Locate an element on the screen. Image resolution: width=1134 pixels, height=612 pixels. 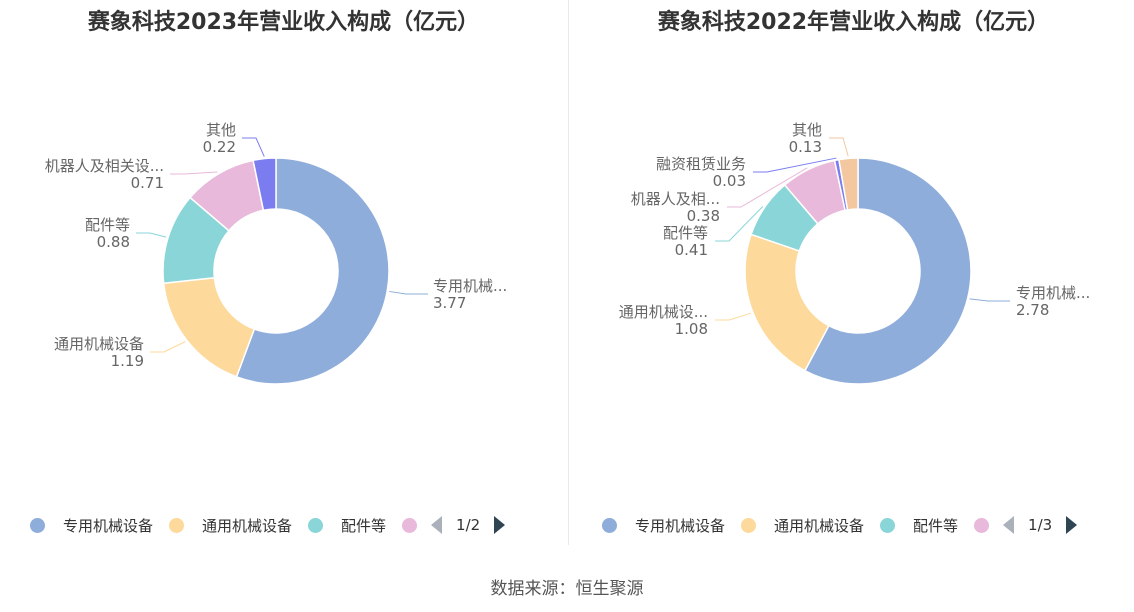
chart-title: 赛象科技2023年营业收入构成（亿元） is located at coordinates (283, 22).